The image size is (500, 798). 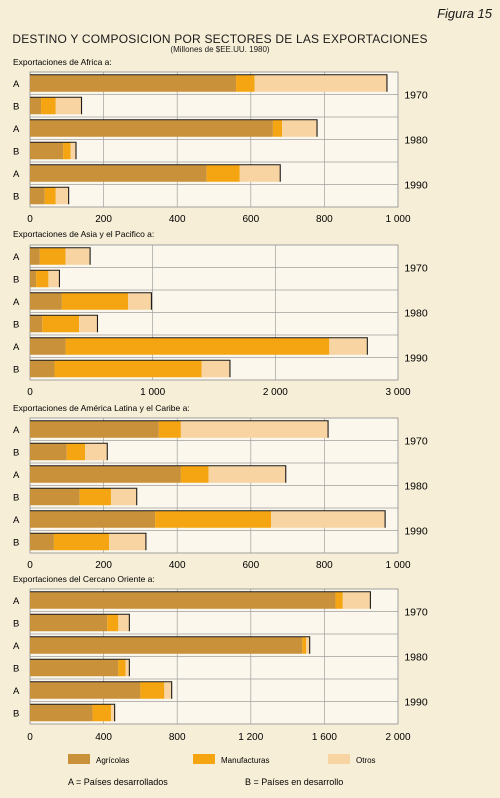 I want to click on chart-subtitle: (Millones de $EE.UU. 1980), so click(x=220, y=49).